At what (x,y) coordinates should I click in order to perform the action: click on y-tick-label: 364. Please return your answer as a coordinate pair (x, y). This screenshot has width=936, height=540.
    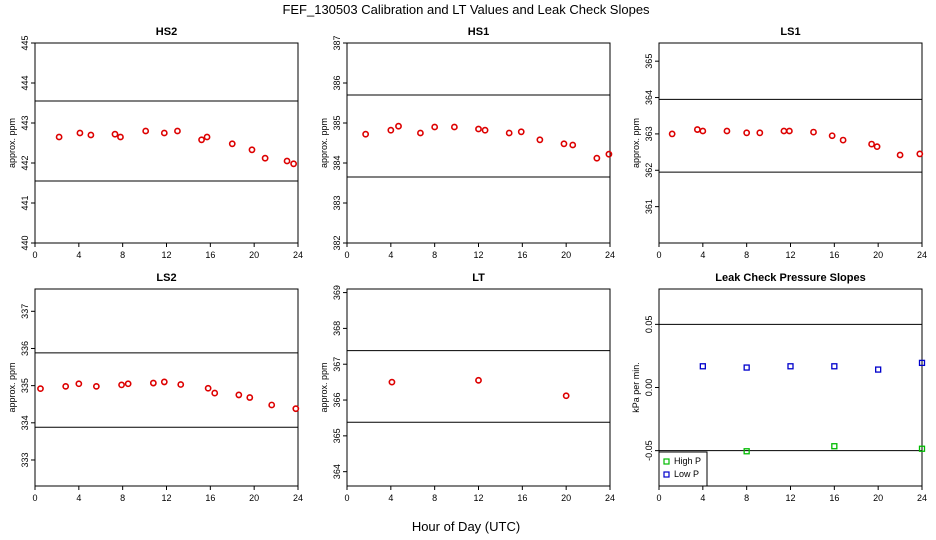
    Looking at the image, I should click on (337, 471).